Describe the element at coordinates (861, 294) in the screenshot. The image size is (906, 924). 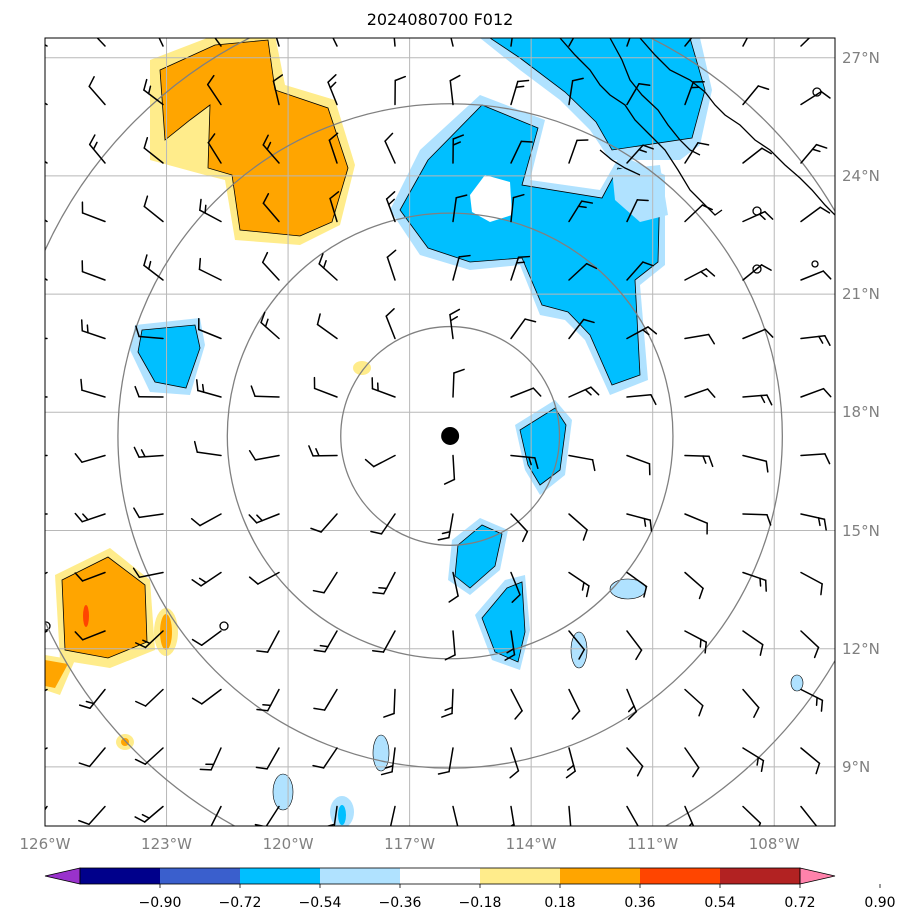
I see `latitude-tick-label: 21°N` at that location.